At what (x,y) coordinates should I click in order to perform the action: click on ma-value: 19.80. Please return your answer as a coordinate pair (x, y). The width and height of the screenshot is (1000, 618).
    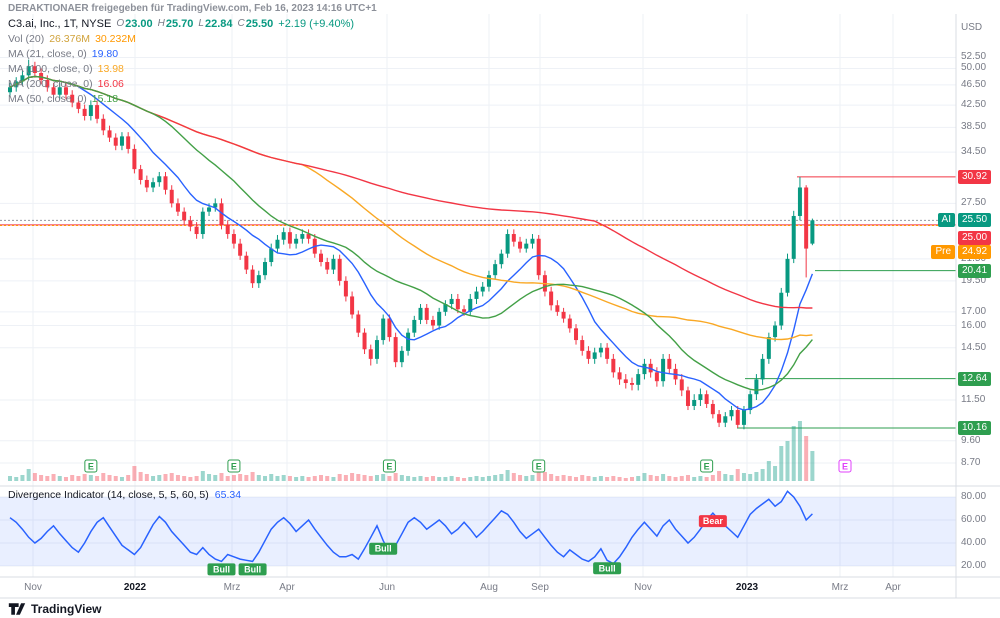
    Looking at the image, I should click on (105, 54).